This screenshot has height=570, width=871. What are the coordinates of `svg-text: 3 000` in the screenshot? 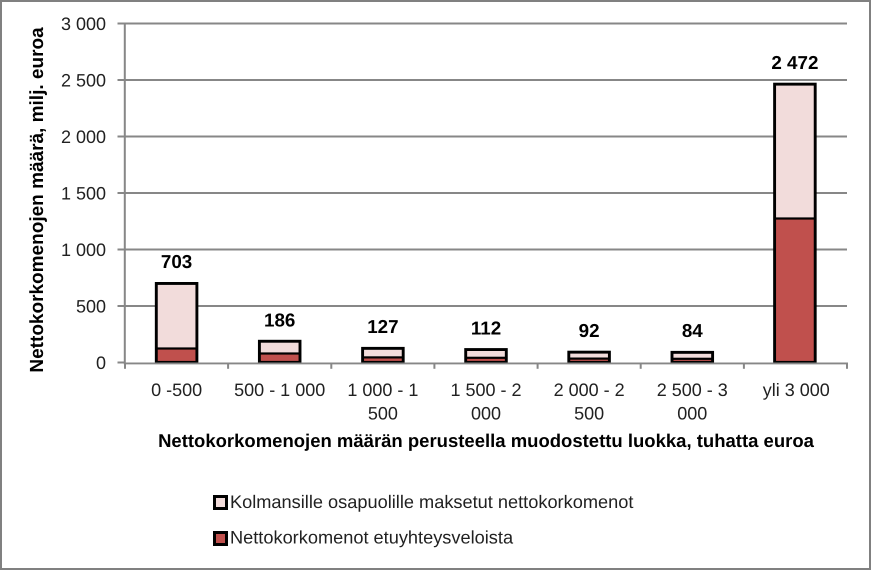 It's located at (83, 24).